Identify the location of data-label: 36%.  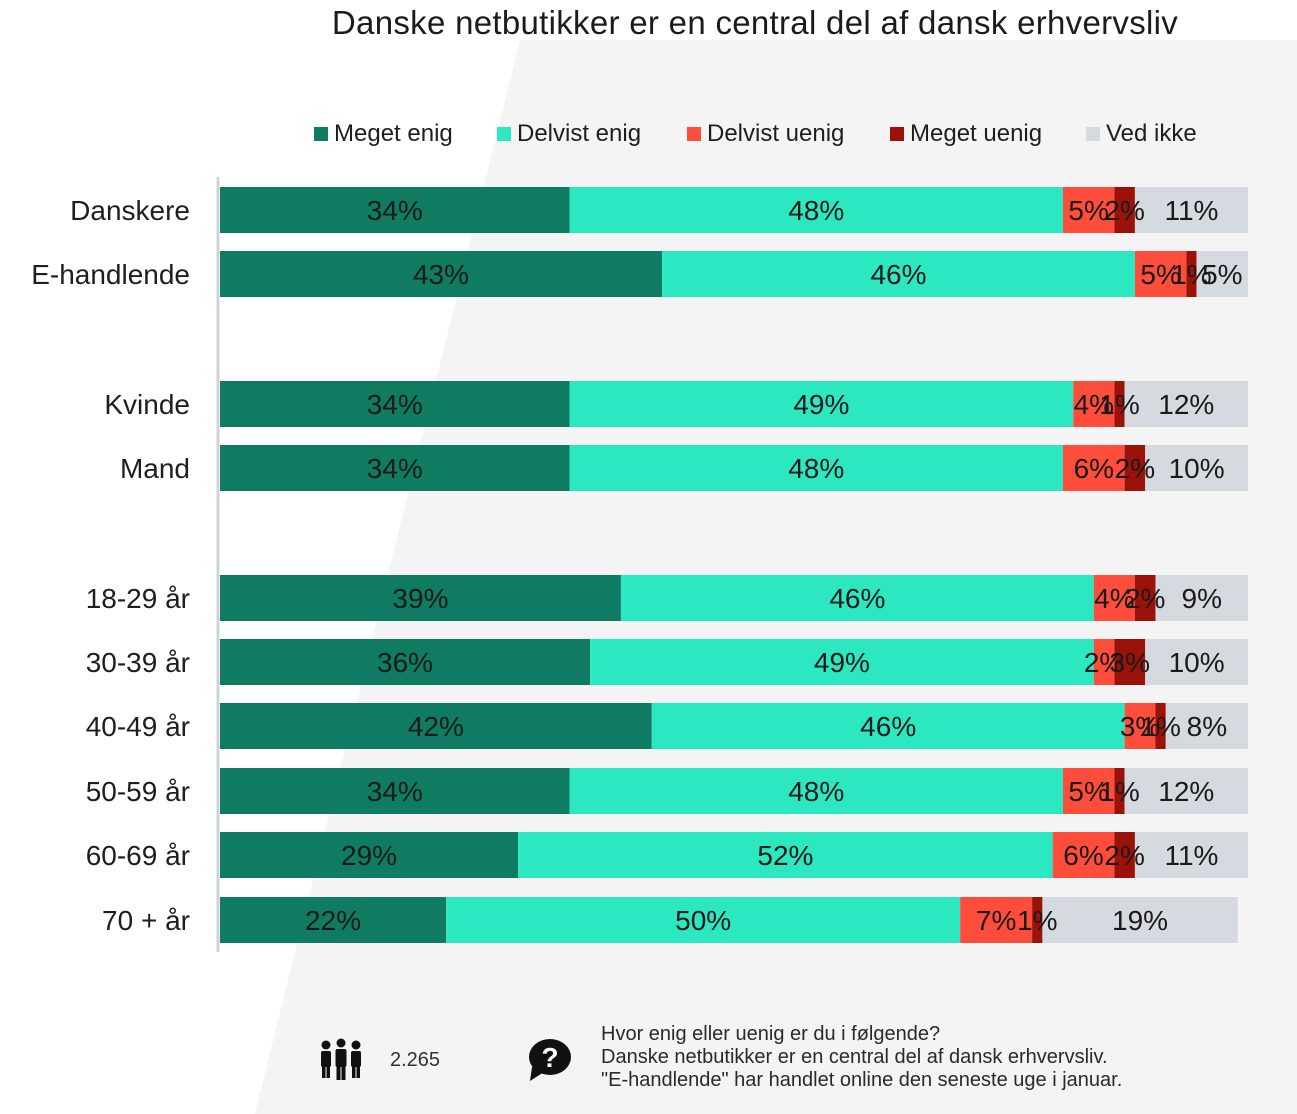
(405, 662).